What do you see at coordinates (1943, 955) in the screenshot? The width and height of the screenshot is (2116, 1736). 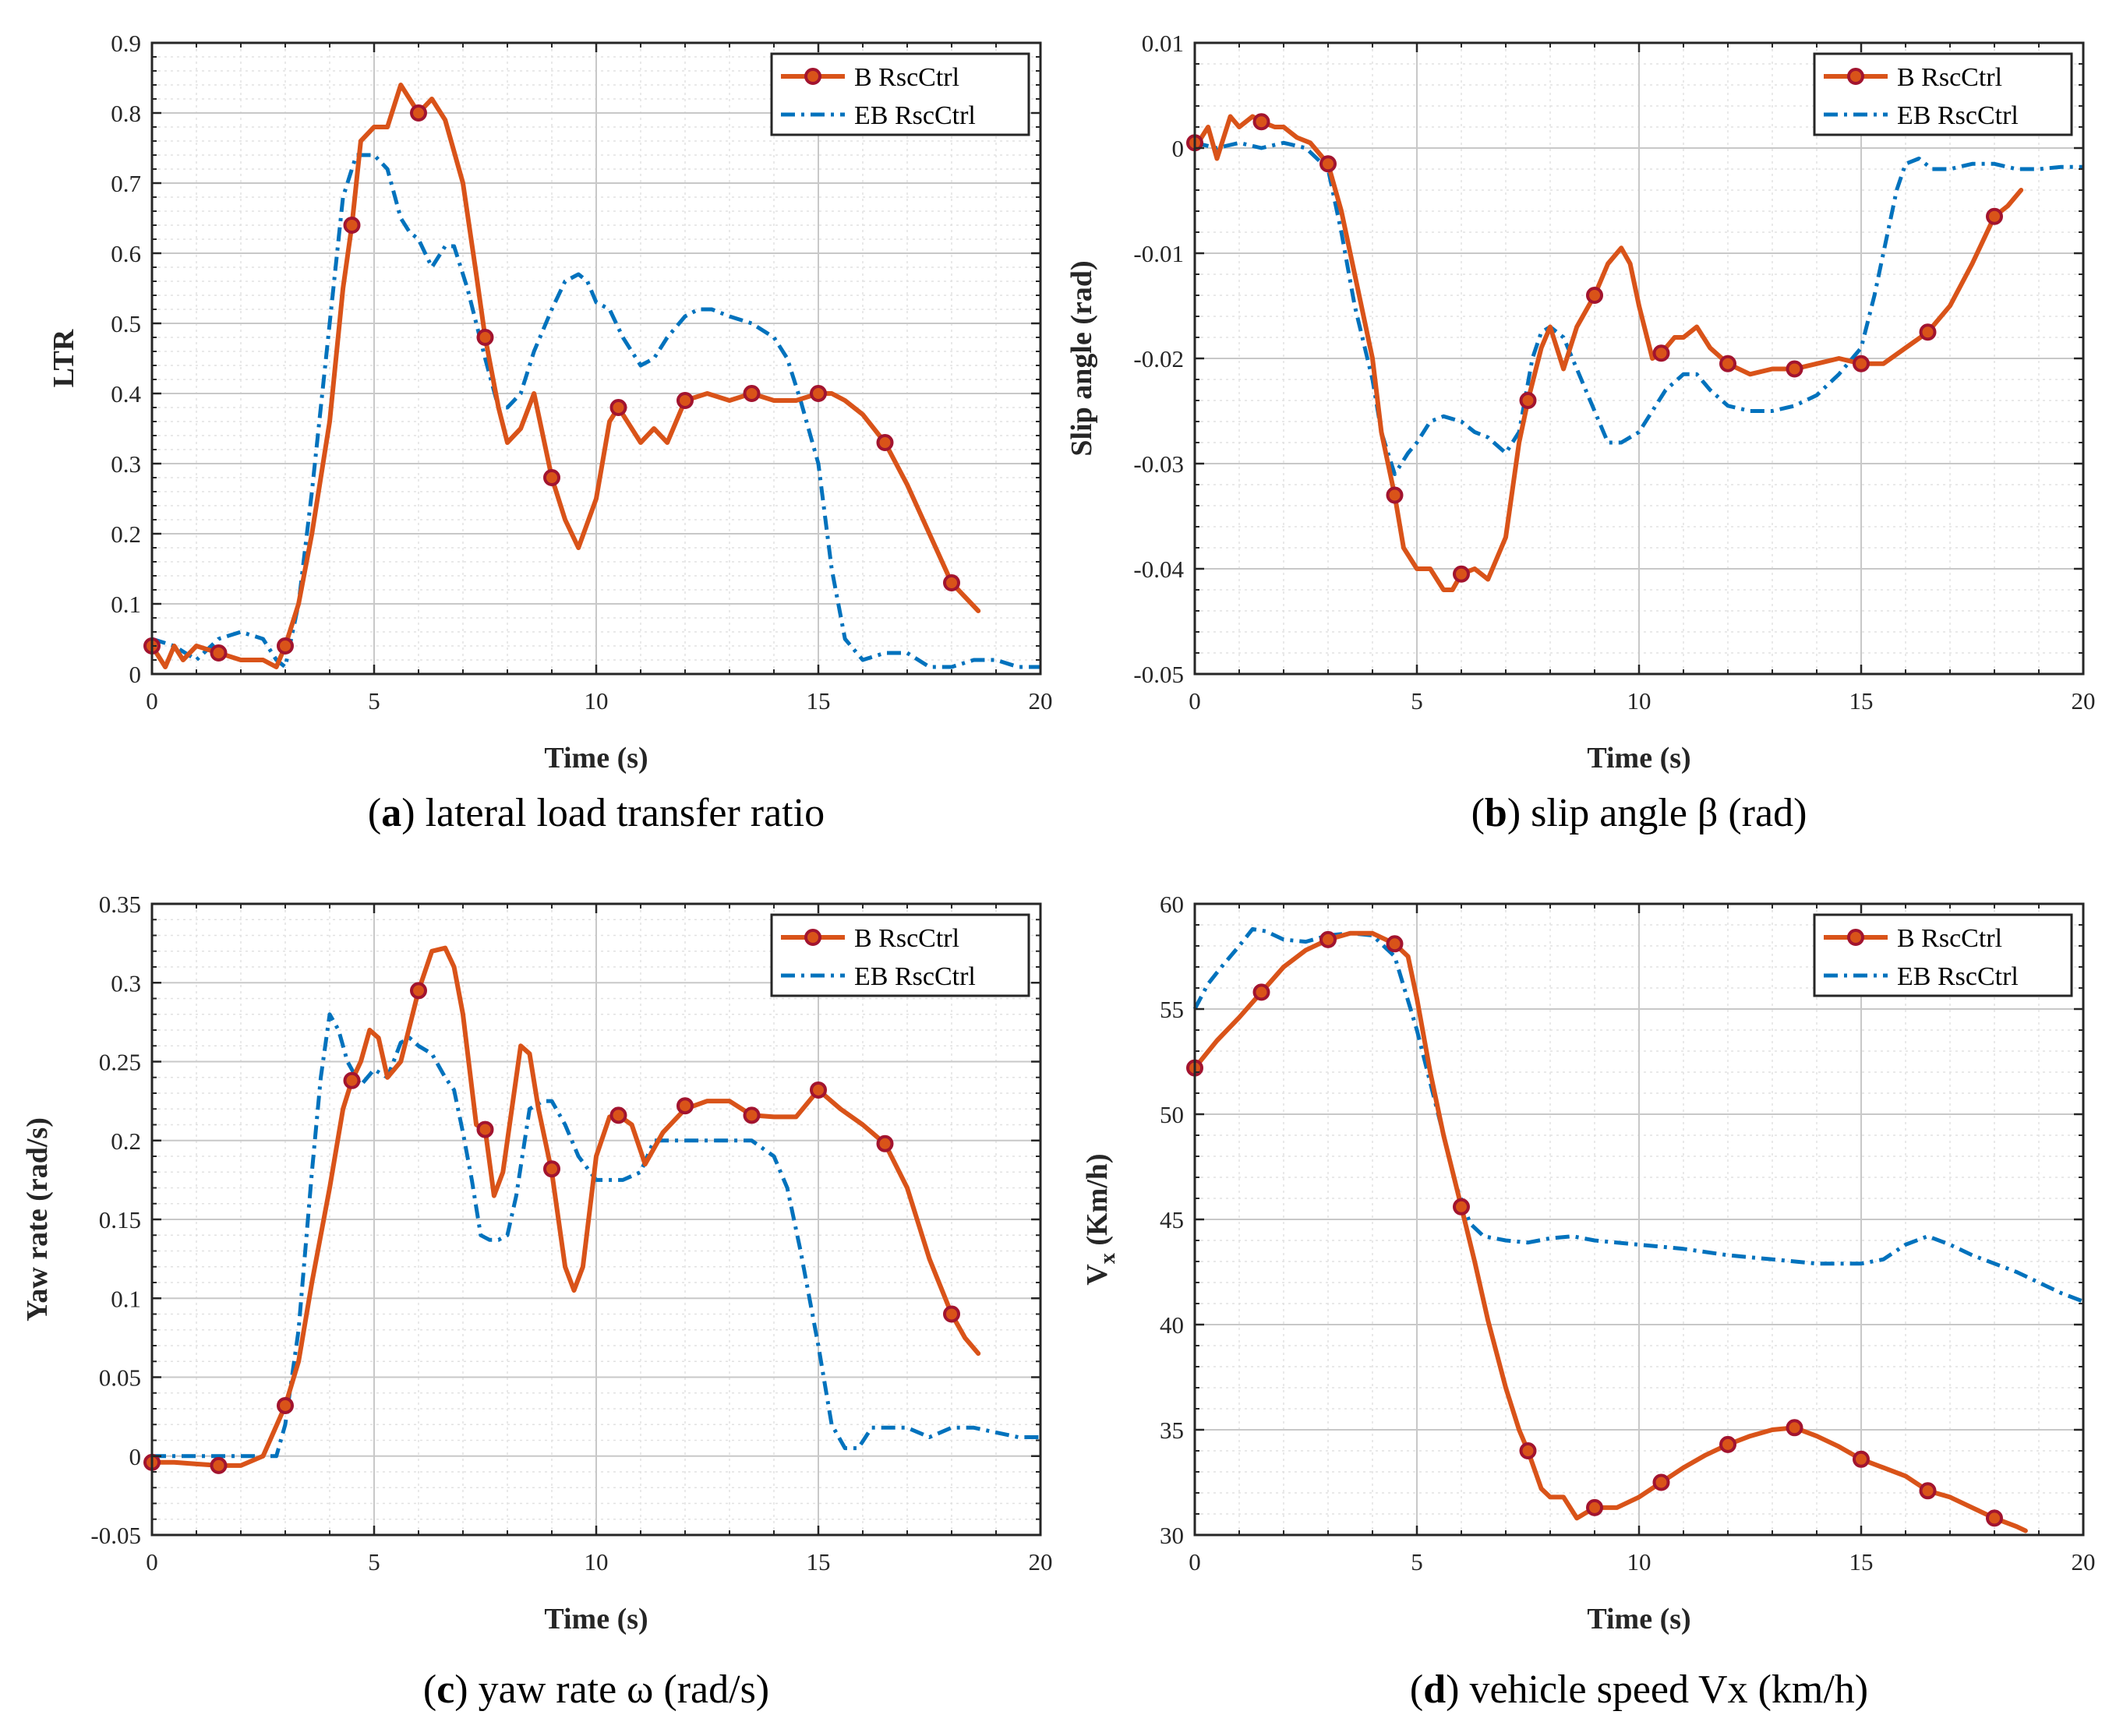 I see `panel-d-legend: B RscCtrl EB RscCtrl` at bounding box center [1943, 955].